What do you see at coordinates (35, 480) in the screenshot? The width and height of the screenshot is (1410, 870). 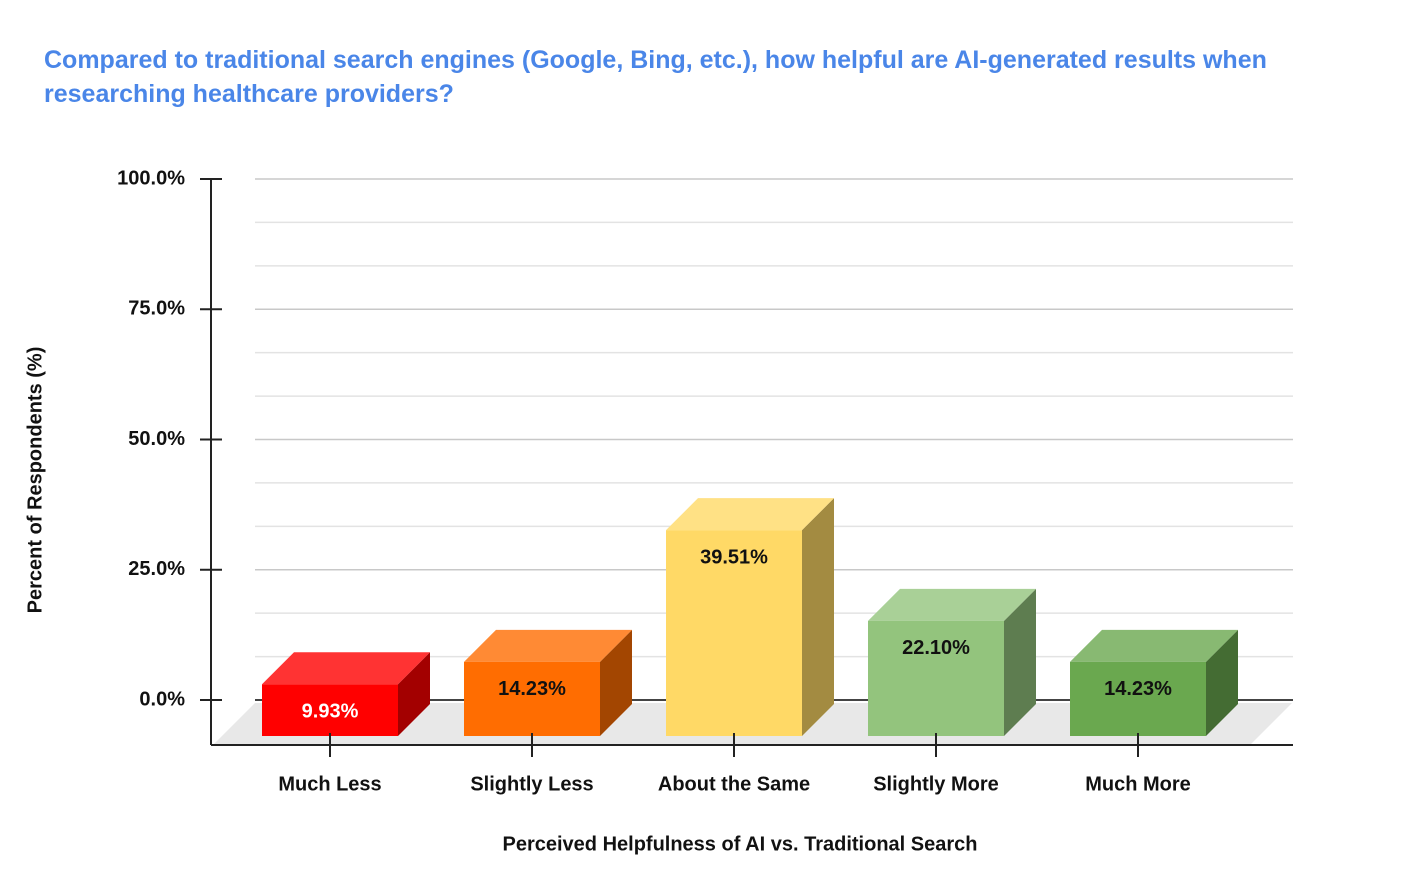 I see `y-axis-title: Percent of Respondents (%)` at bounding box center [35, 480].